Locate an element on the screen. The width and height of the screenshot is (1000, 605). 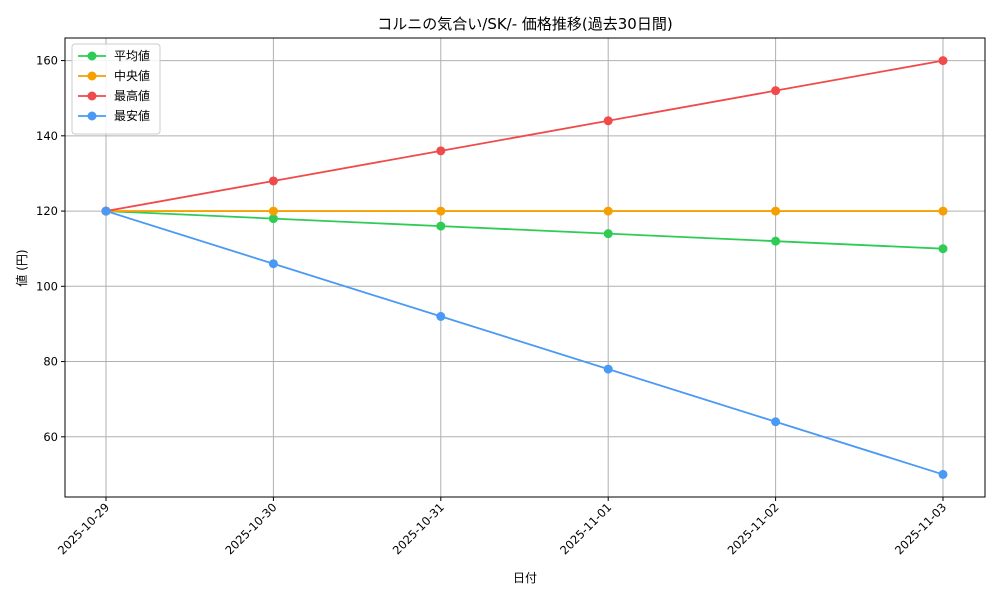
y-tick-label: 120 is located at coordinates (47, 211).